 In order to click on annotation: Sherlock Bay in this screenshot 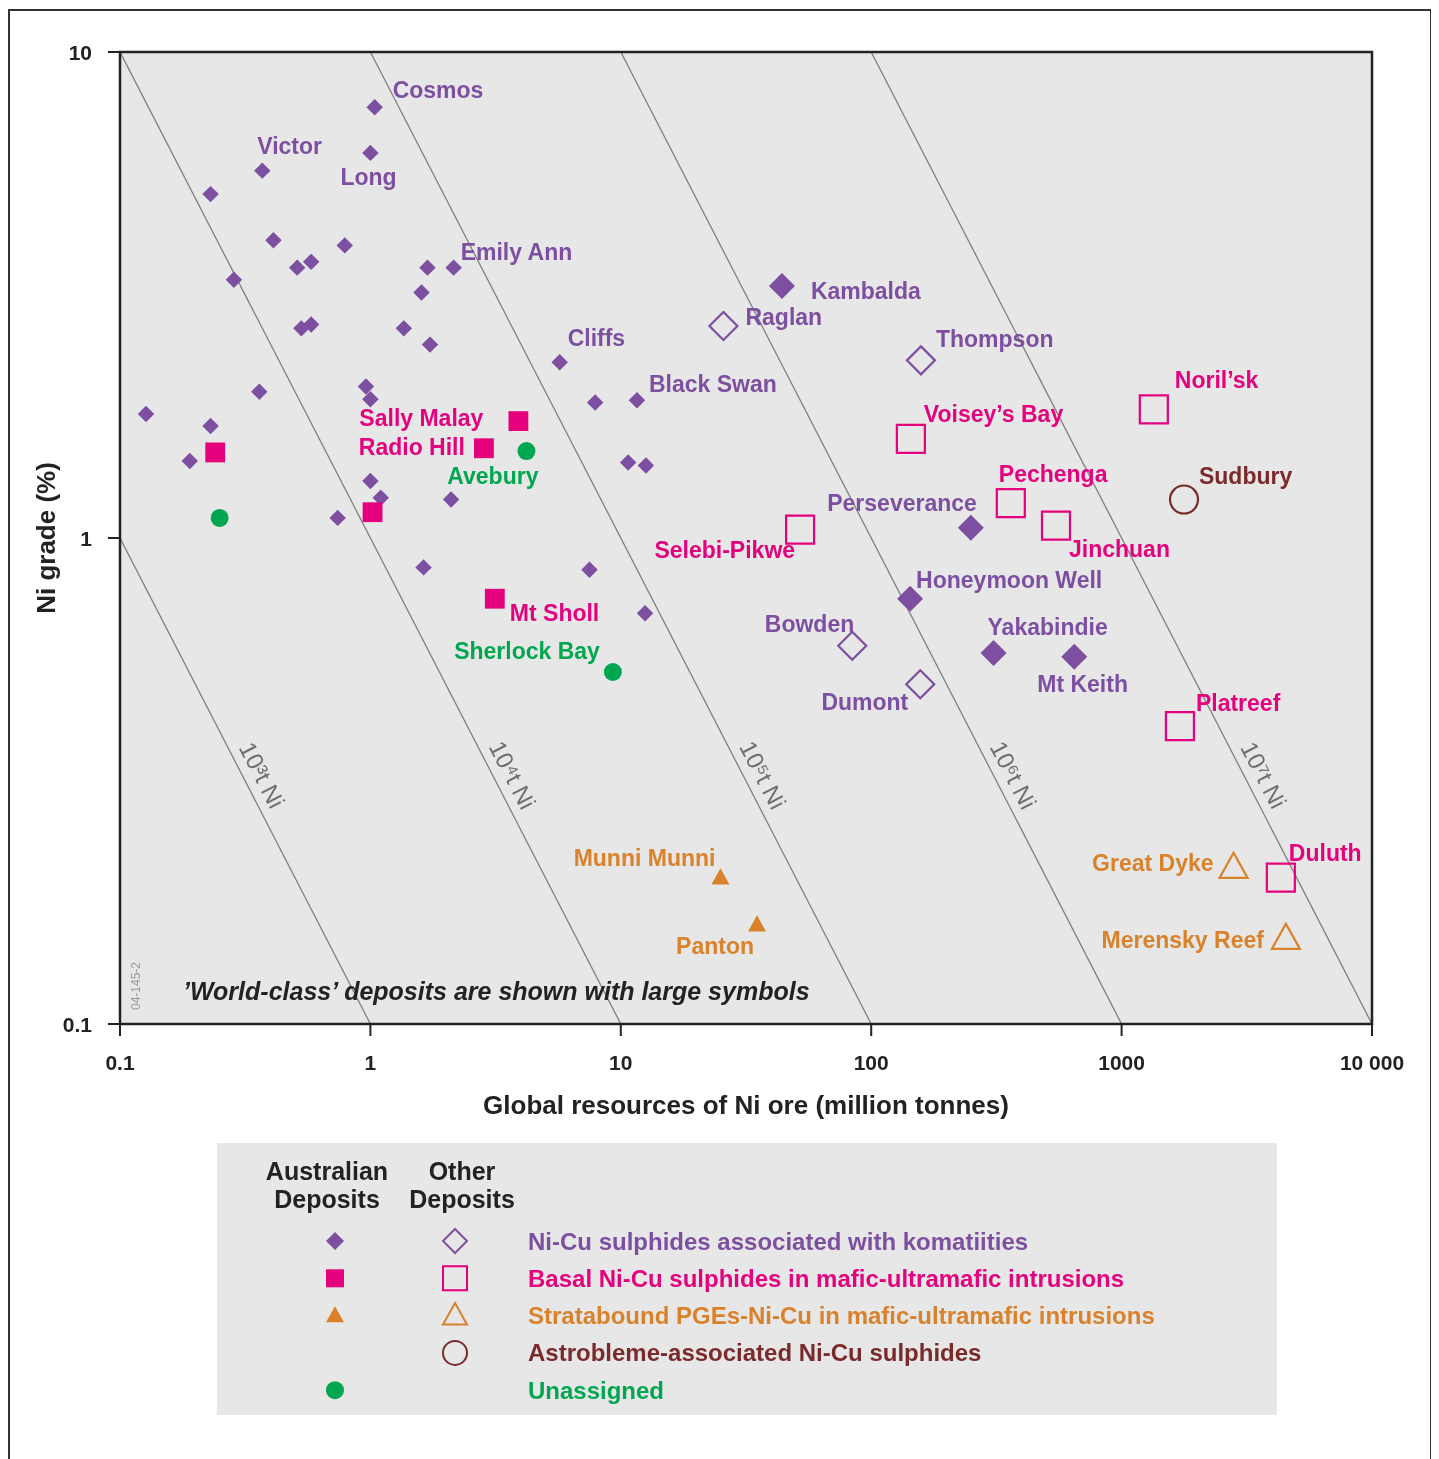, I will do `click(527, 651)`.